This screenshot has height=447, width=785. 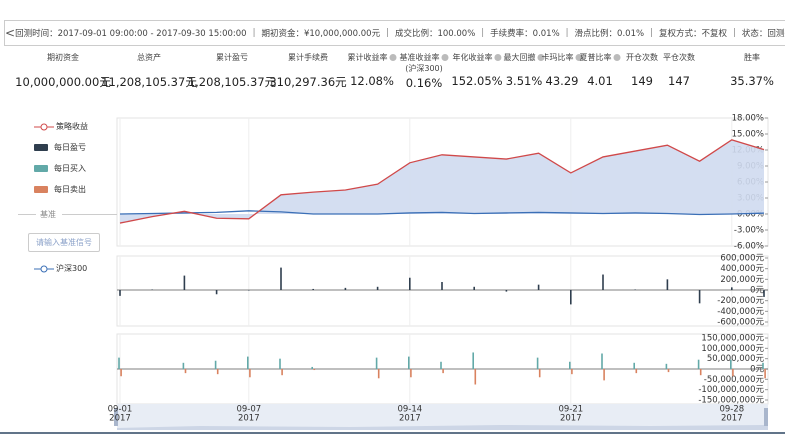 What do you see at coordinates (476, 70) in the screenshot?
I see `stat: 年化收益率 152.05%` at bounding box center [476, 70].